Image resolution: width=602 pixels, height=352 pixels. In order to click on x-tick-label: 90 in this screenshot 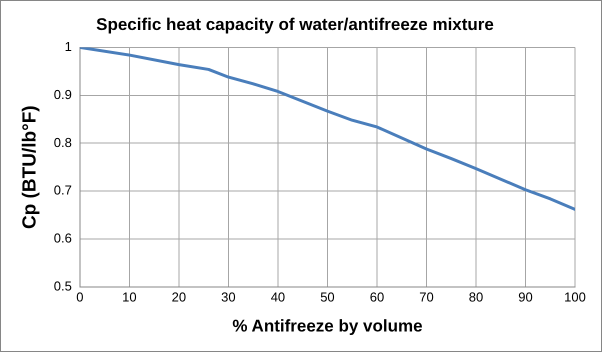, I will do `click(525, 296)`.